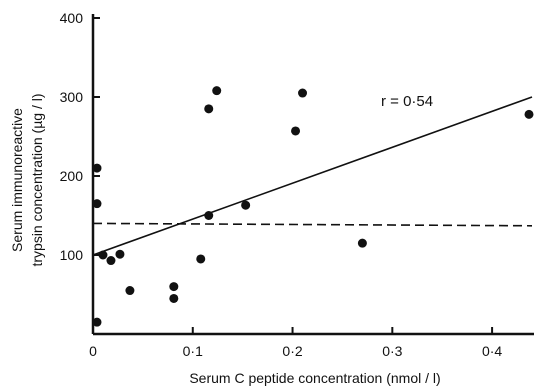 The height and width of the screenshot is (387, 534). What do you see at coordinates (17, 180) in the screenshot?
I see `y-axis-title-line1: Serum immunoreactive` at bounding box center [17, 180].